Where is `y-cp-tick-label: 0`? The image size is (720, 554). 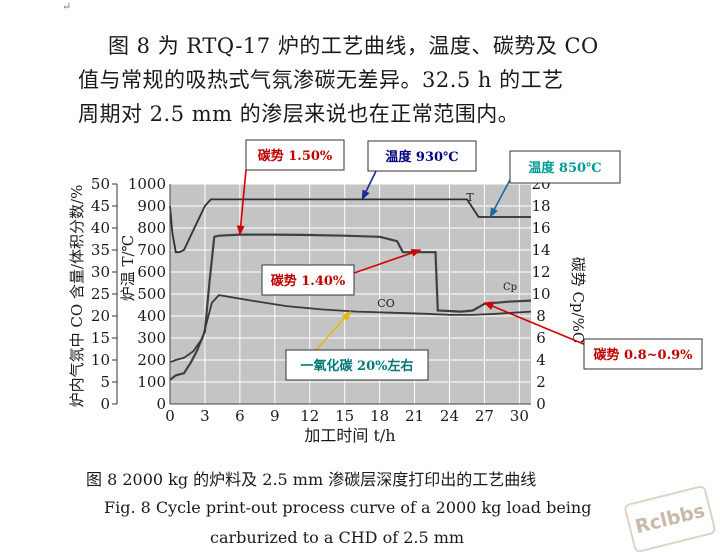
y-cp-tick-label: 0 is located at coordinates (541, 404).